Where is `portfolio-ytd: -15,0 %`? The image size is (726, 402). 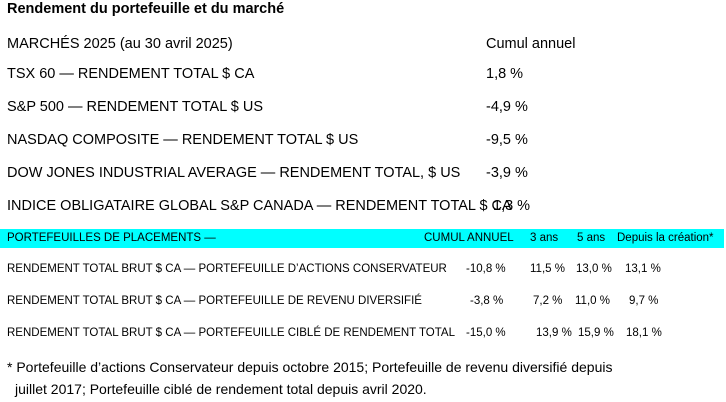
portfolio-ytd: -15,0 % is located at coordinates (486, 333).